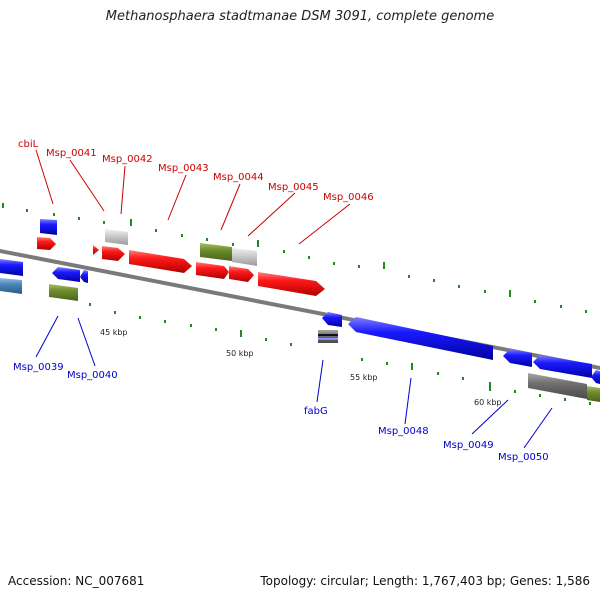 Image resolution: width=600 pixels, height=600 pixels. I want to click on label-msp0042: Msp_0042, so click(127, 159).